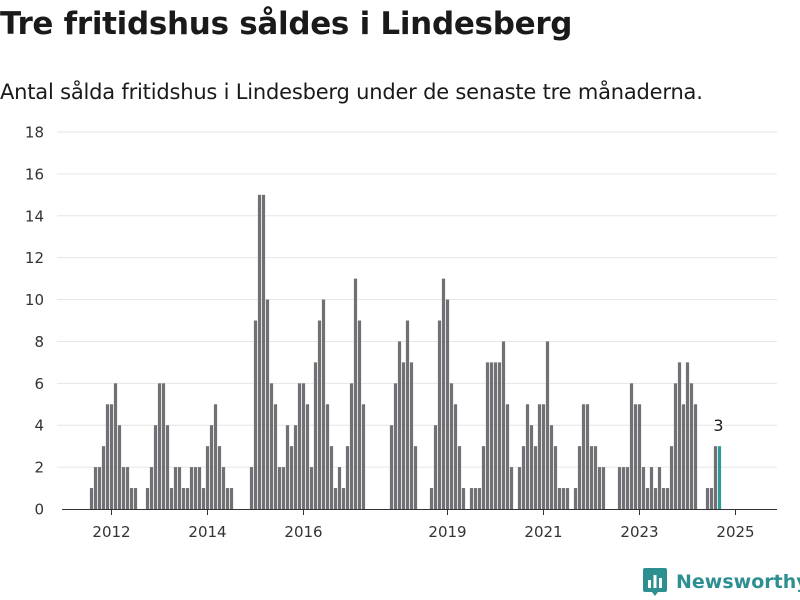  Describe the element at coordinates (718, 425) in the screenshot. I see `data-labels: 3` at that location.